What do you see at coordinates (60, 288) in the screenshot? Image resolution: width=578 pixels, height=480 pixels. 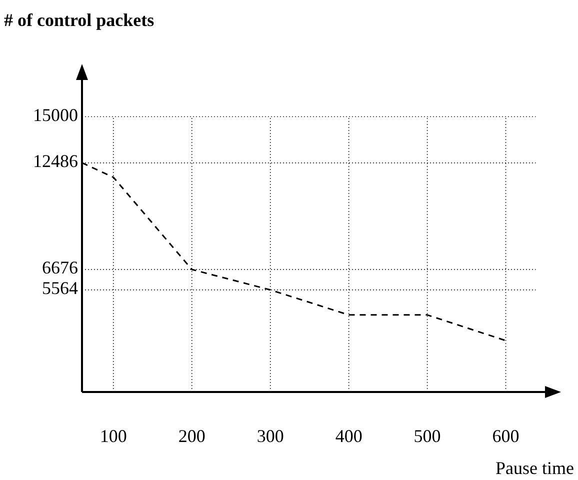 I see `y-tick-label: 5564` at bounding box center [60, 288].